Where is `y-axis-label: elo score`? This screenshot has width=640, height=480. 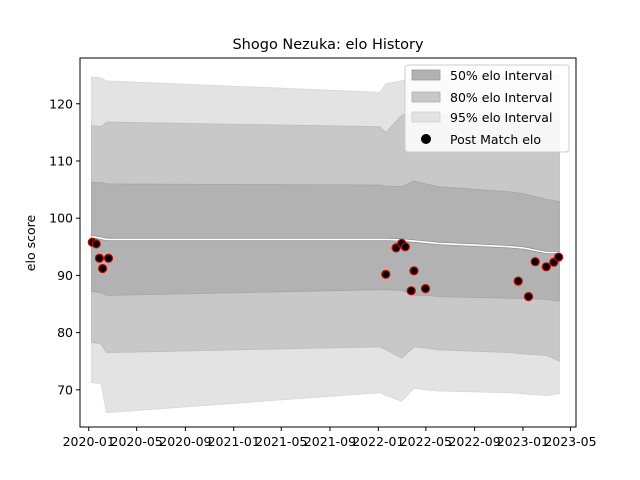
y-axis-label: elo score is located at coordinates (30, 243).